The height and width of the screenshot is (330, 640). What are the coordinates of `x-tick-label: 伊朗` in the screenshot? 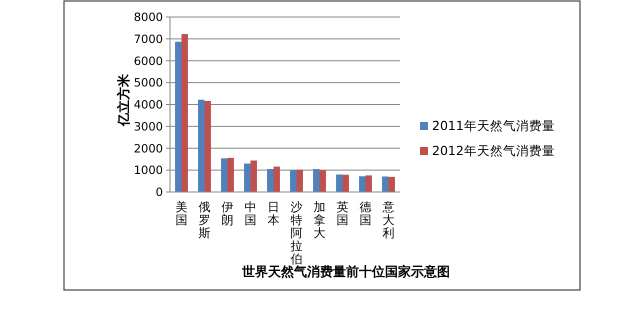 It's located at (228, 213).